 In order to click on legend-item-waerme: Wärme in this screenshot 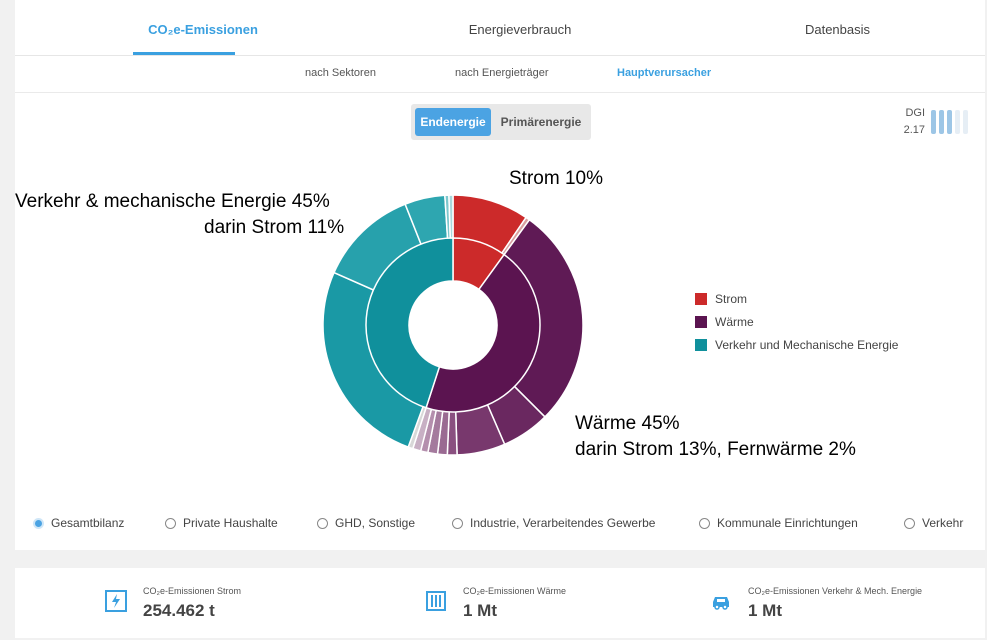, I will do `click(724, 322)`.